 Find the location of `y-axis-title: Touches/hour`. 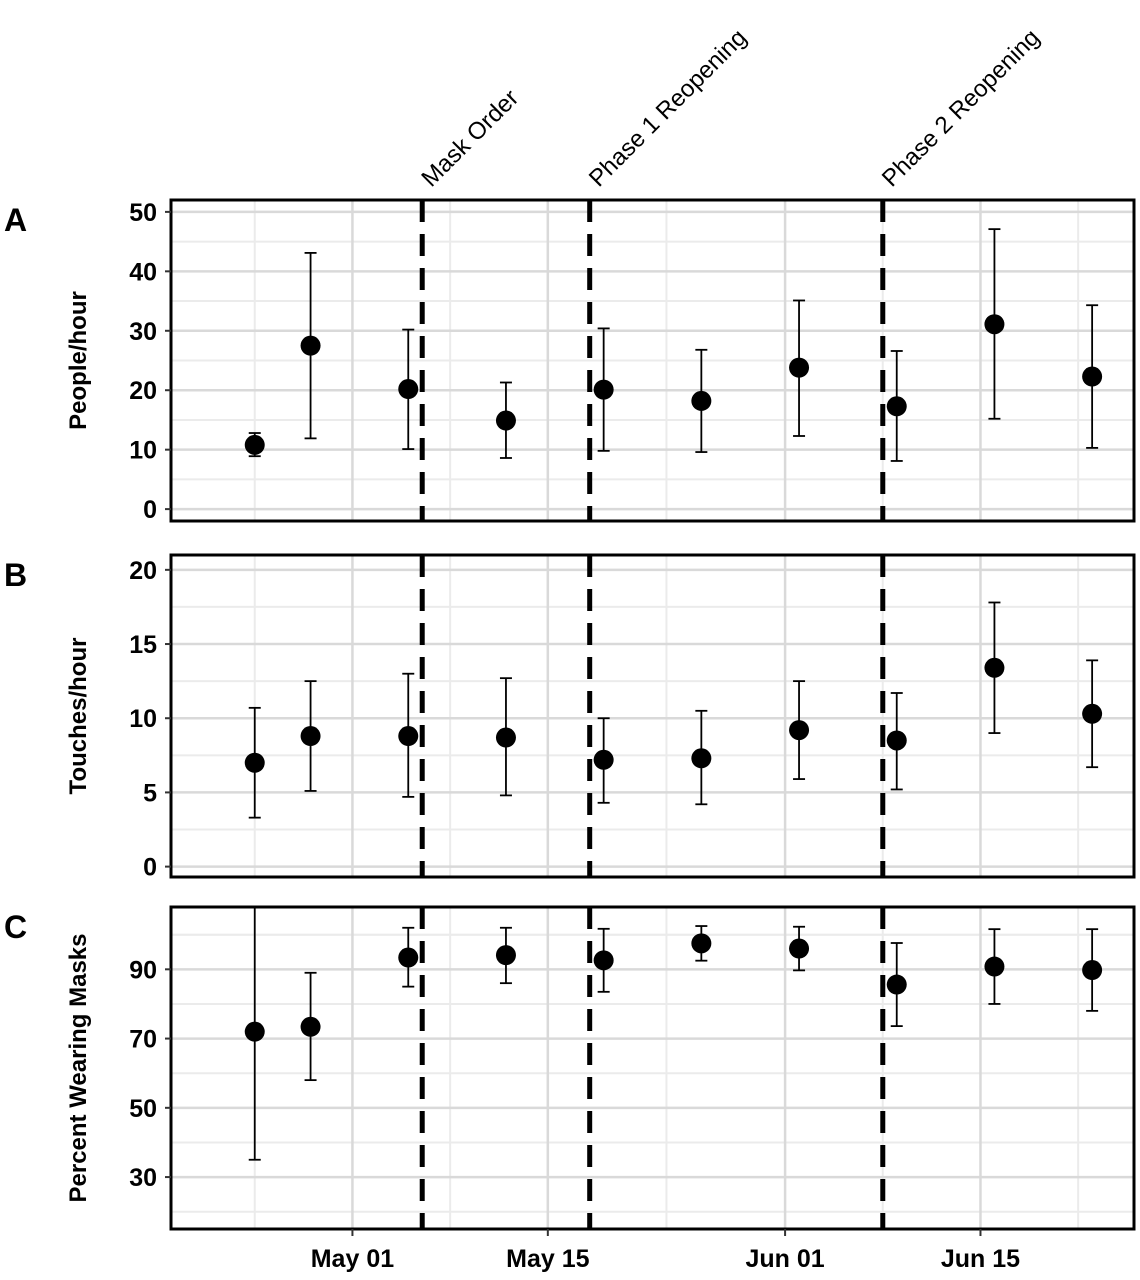

y-axis-title: Touches/hour is located at coordinates (78, 716).